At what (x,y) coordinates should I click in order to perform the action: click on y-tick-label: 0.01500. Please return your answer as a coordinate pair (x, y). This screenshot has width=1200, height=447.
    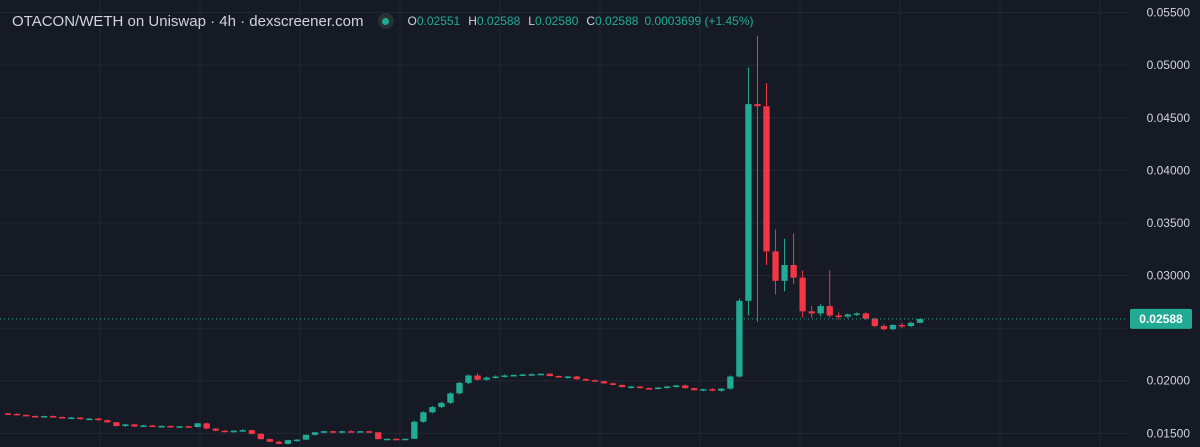
    Looking at the image, I should click on (1169, 433).